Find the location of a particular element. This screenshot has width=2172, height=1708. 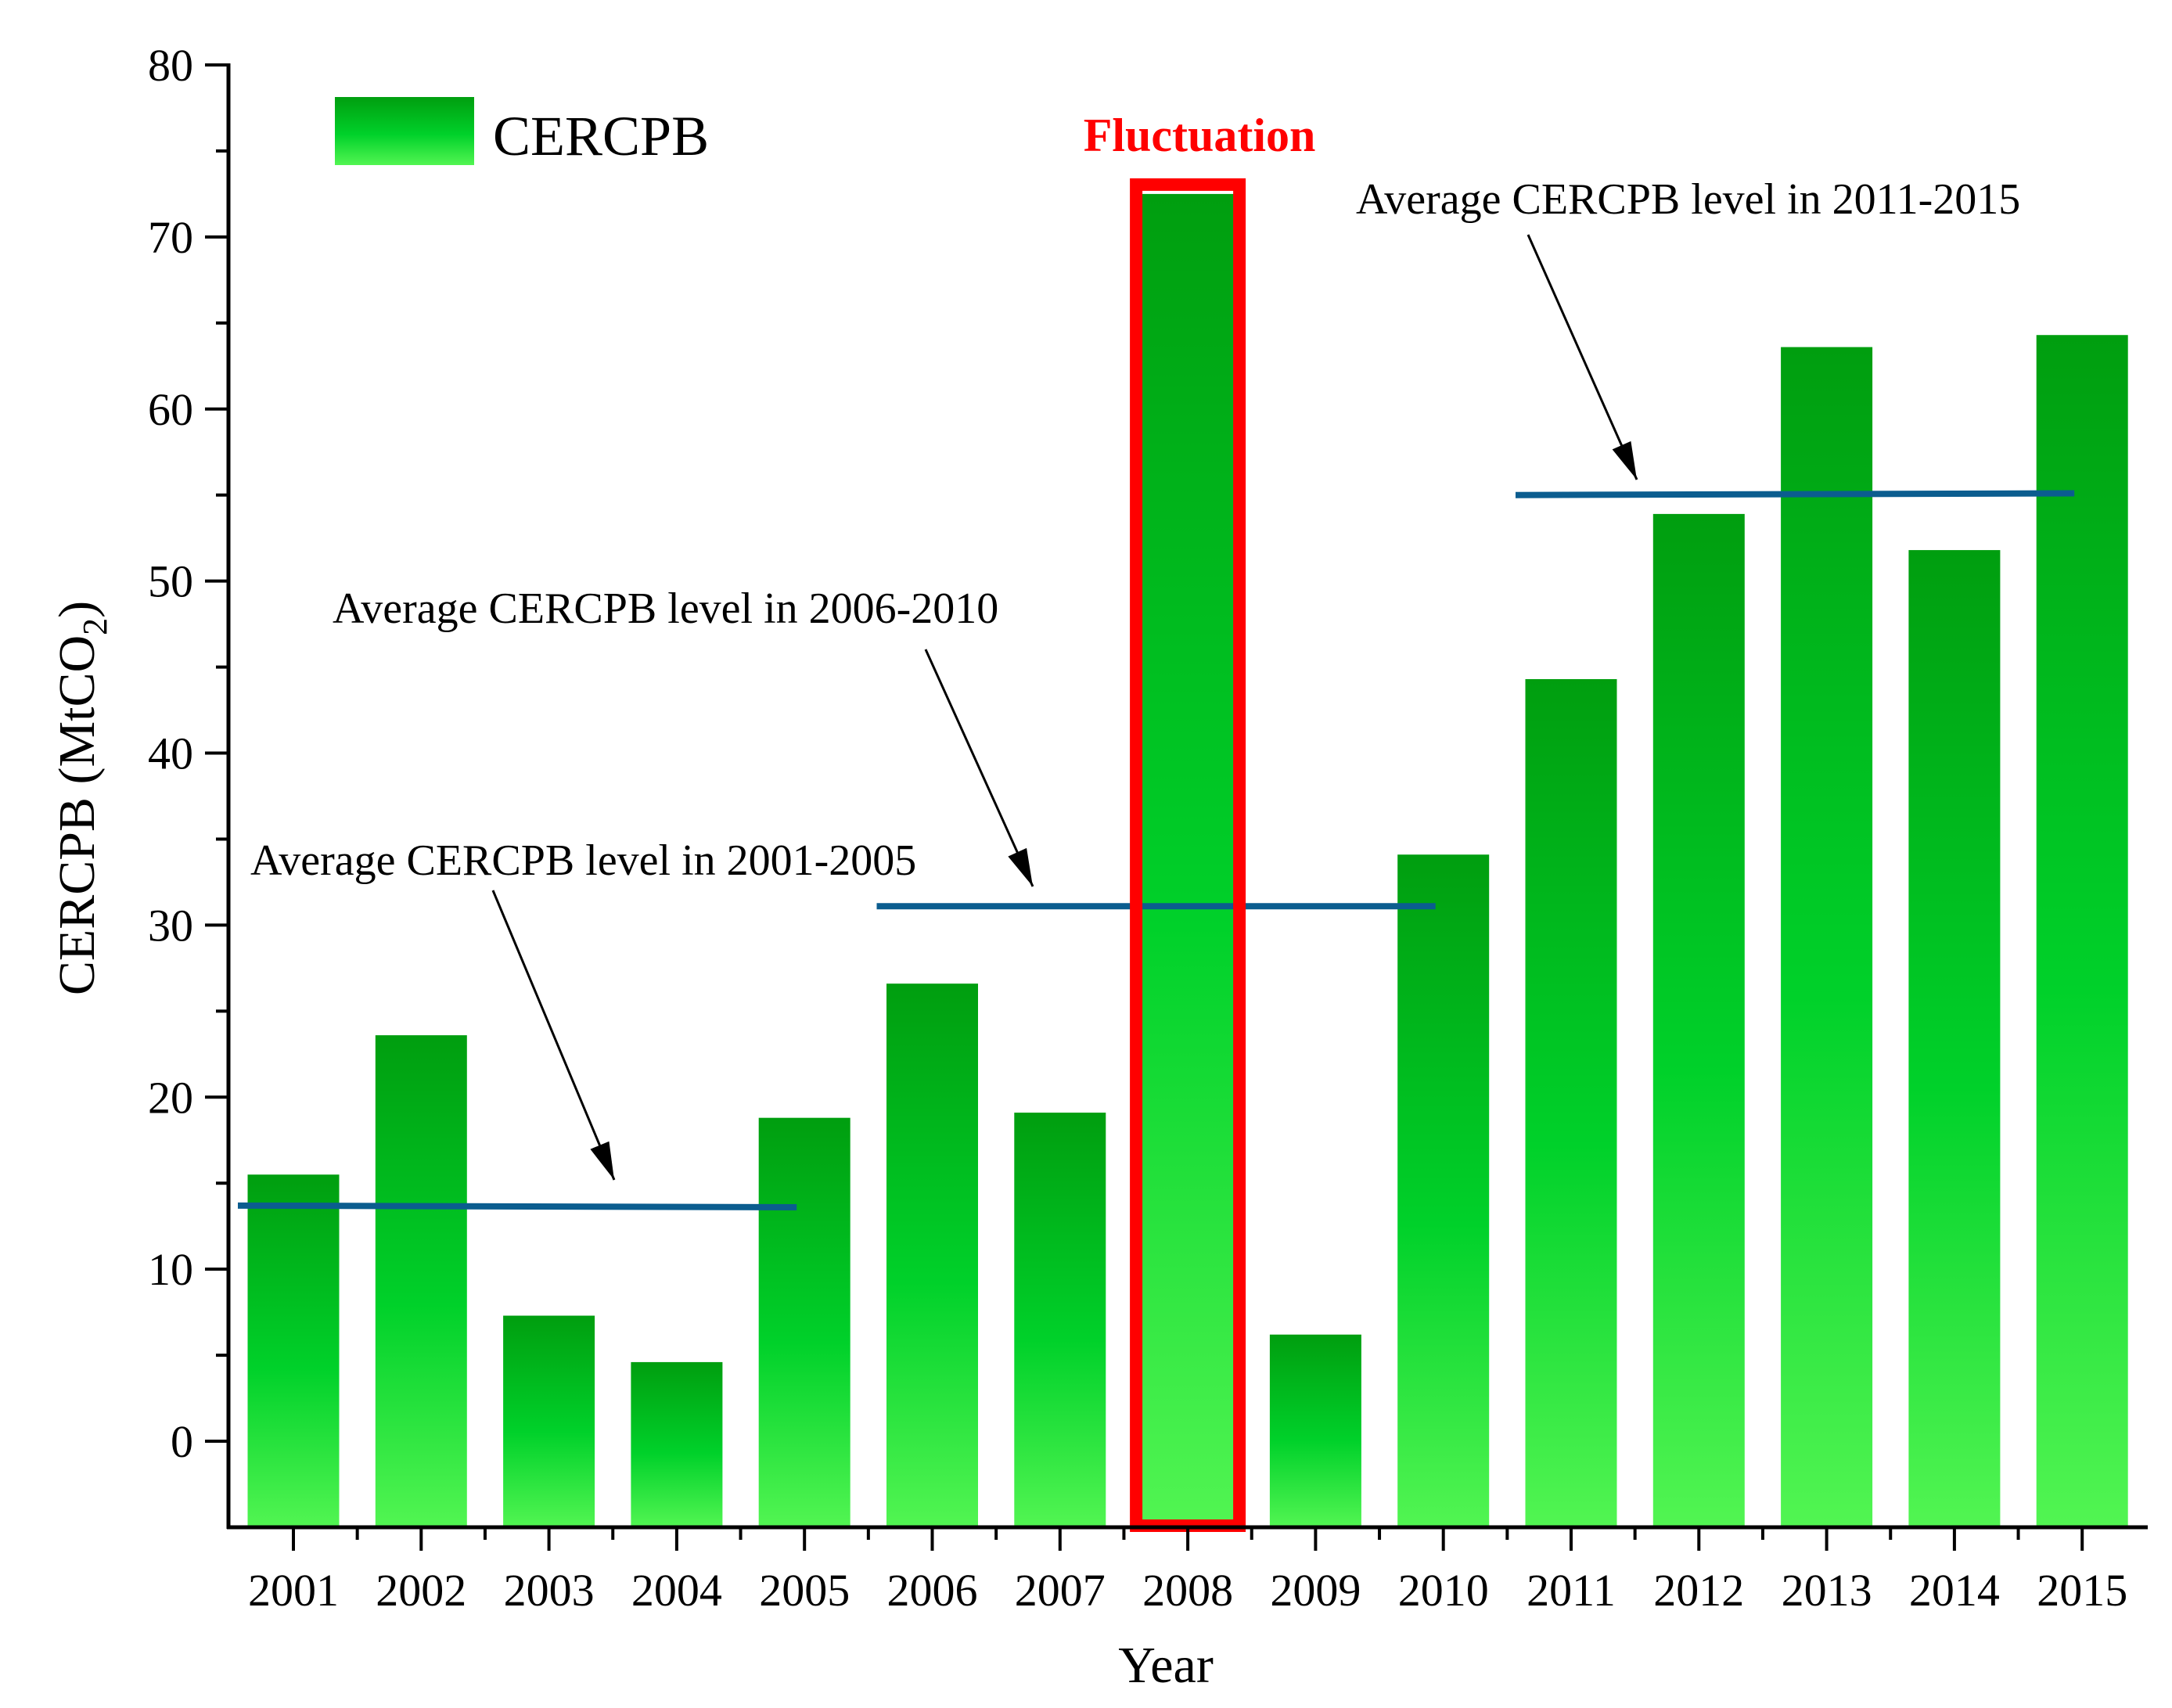

bar-2001 is located at coordinates (293, 1351).